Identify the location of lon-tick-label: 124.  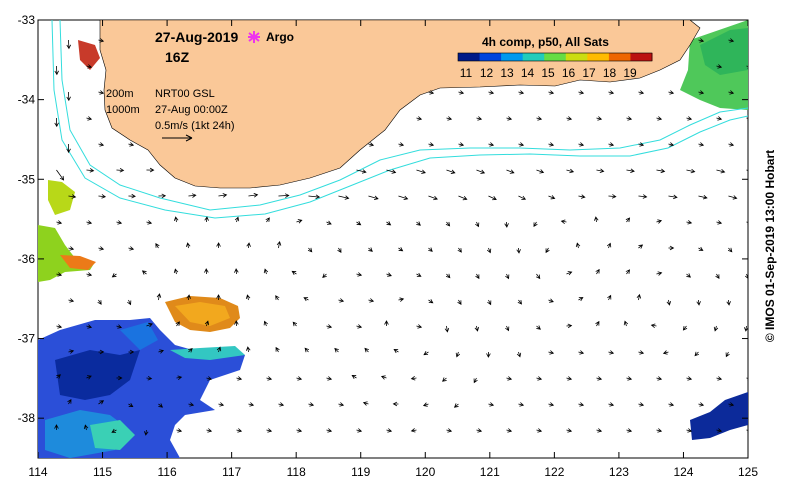
(683, 472).